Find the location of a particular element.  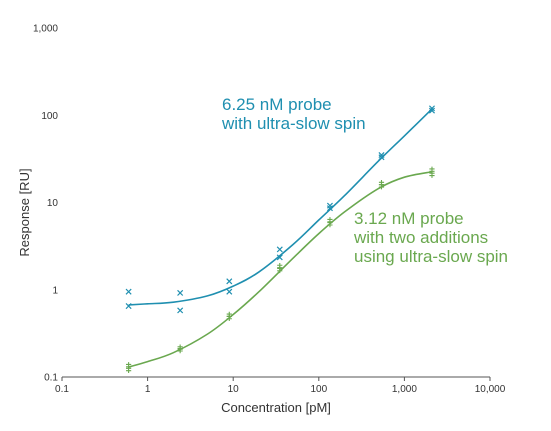

y-tick-label: 0.1 is located at coordinates (51, 378).